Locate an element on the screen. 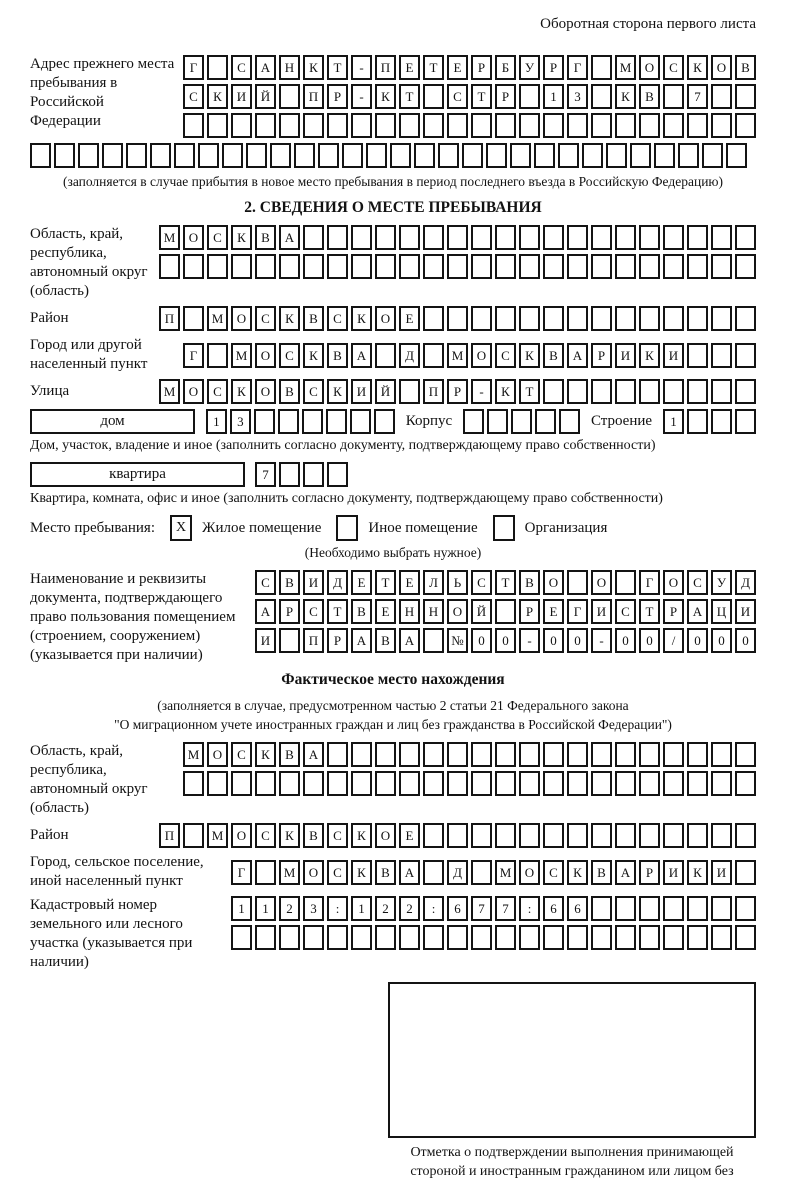 The height and width of the screenshot is (1180, 800). stay-other-checkbox is located at coordinates (347, 528).